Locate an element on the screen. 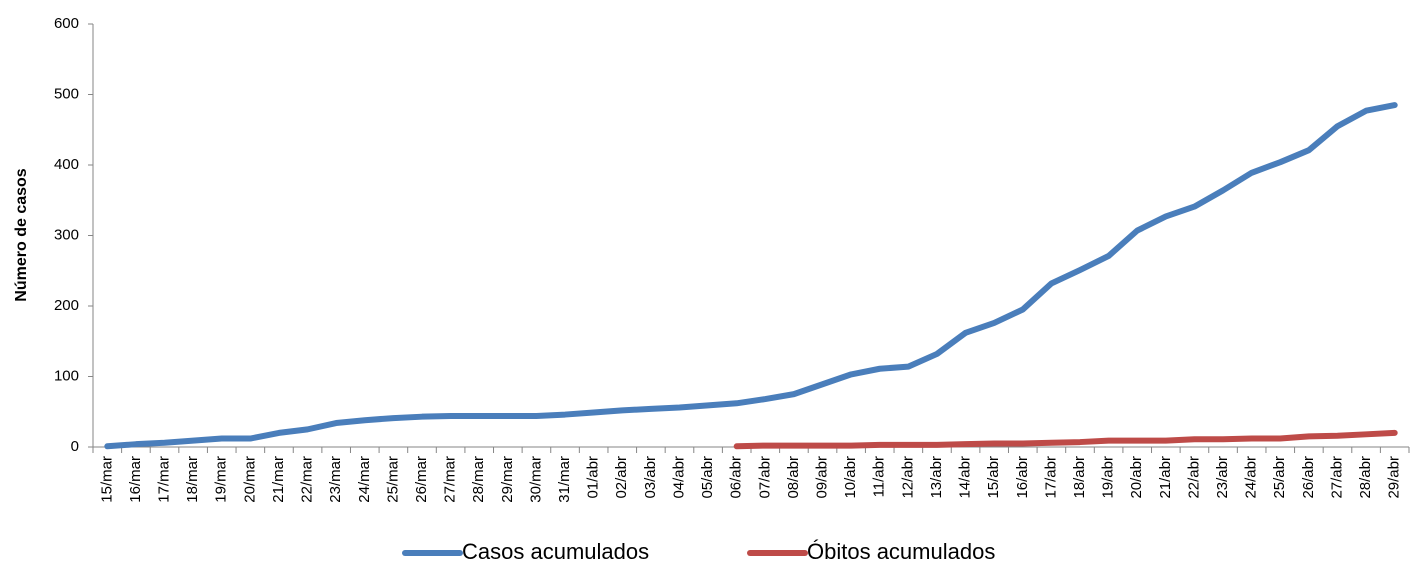 The width and height of the screenshot is (1417, 568). y-tick-label: 500 is located at coordinates (66, 93).